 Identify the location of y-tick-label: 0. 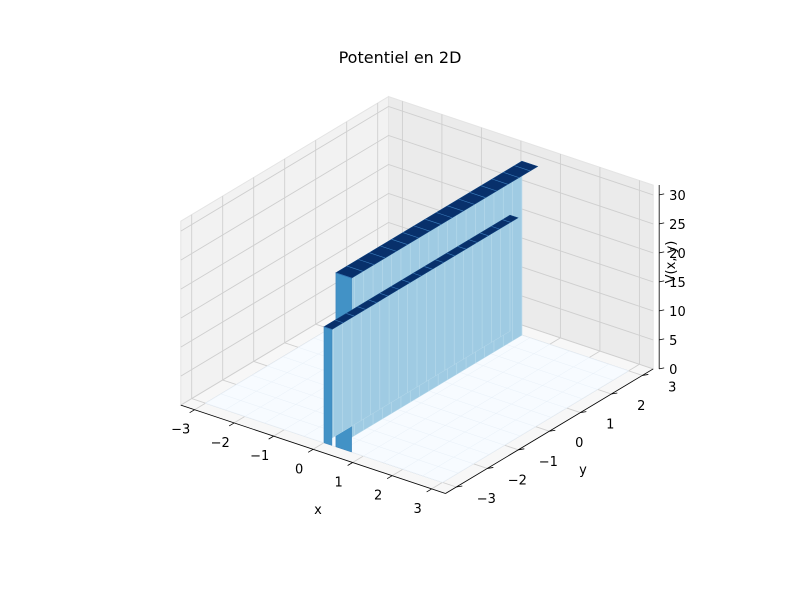
(579, 443).